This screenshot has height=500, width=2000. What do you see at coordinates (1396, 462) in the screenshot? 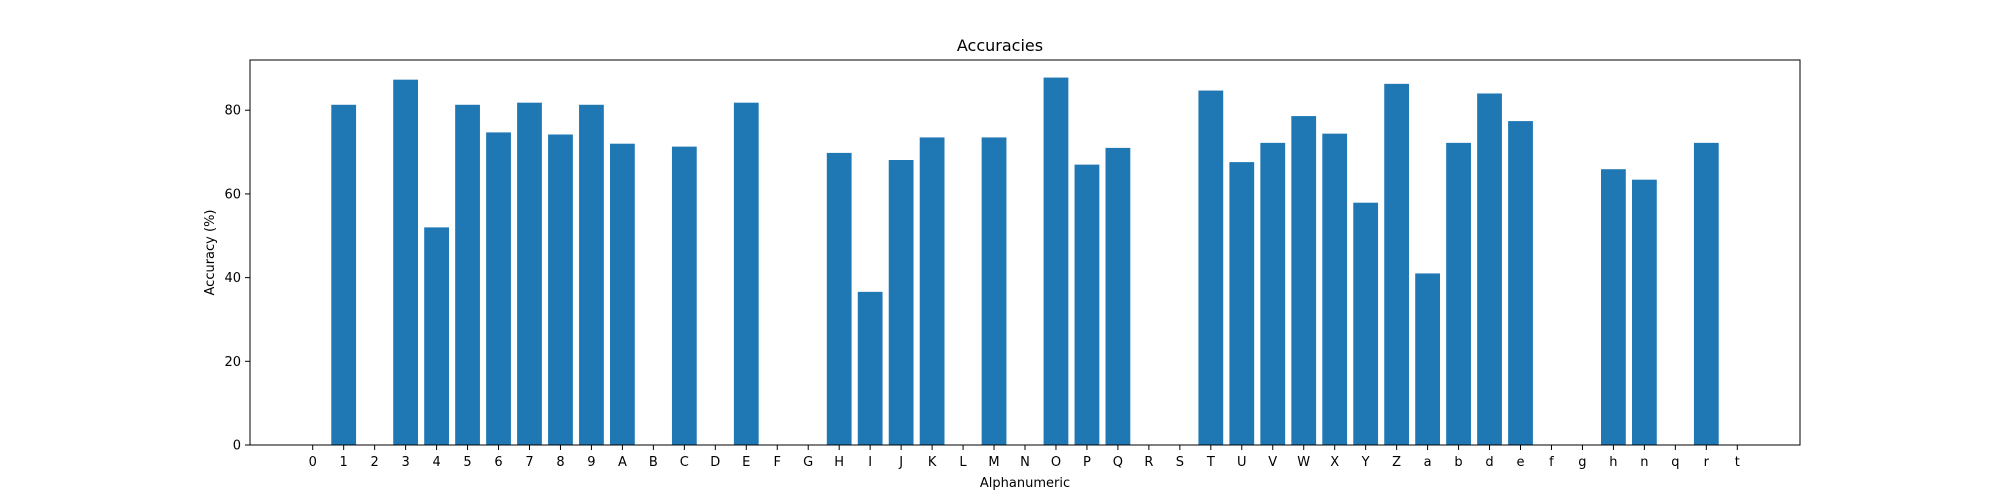
I see `x-tick-label: Z` at bounding box center [1396, 462].